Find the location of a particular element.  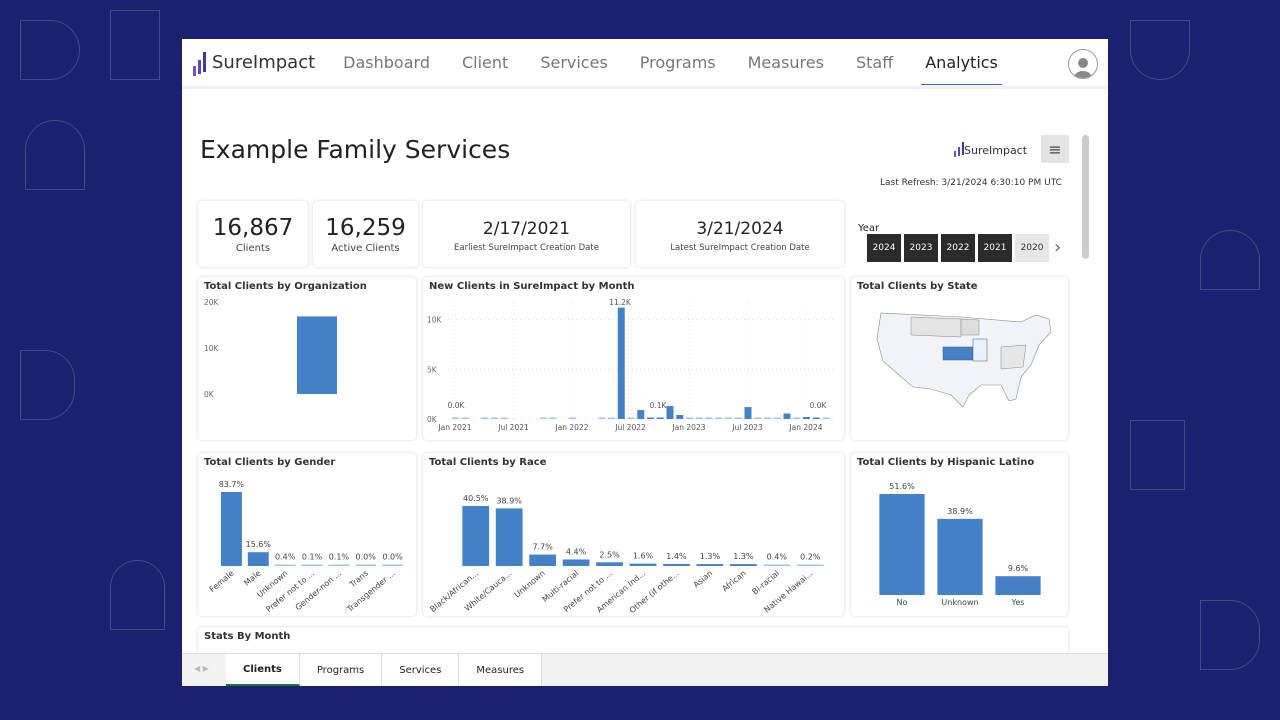

data-label: 0.1K is located at coordinates (659, 405).